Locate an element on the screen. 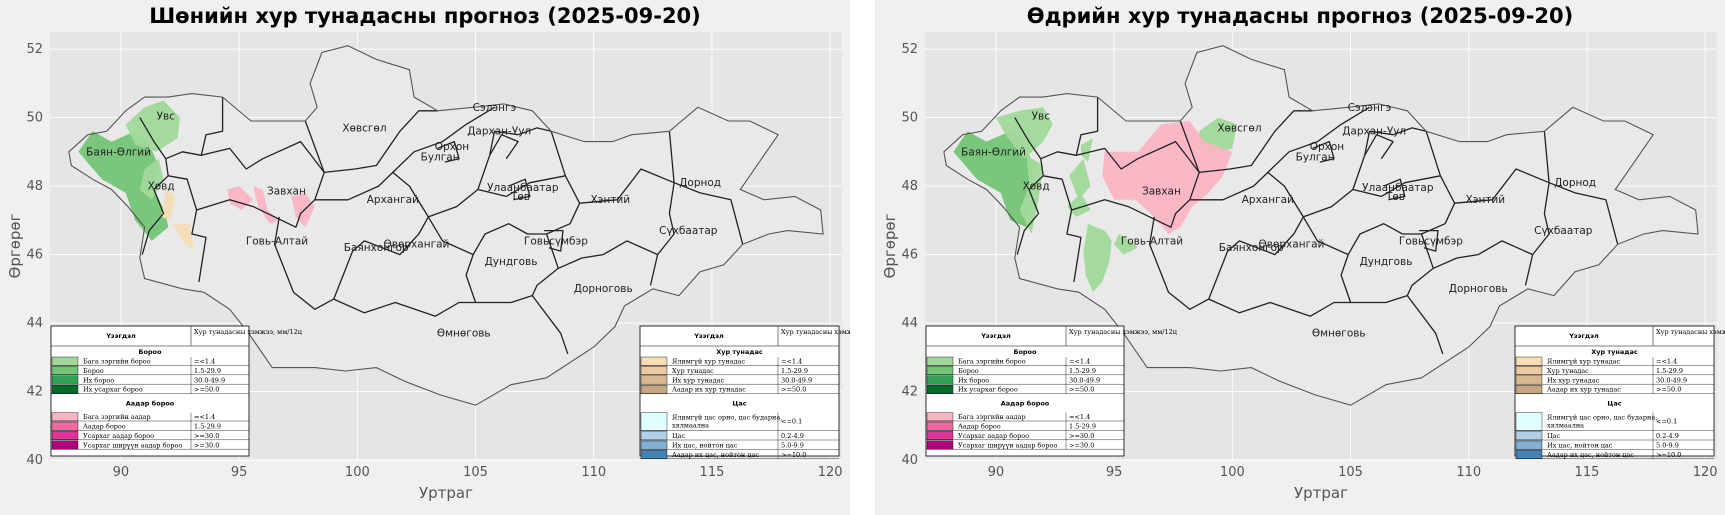  legend-label: Их цас, нойтон цас is located at coordinates (1580, 446).